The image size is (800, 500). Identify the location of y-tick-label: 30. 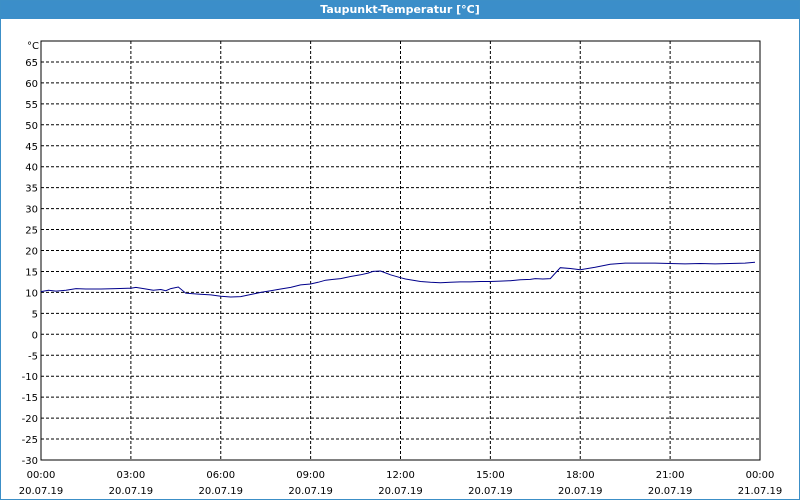
(31, 210).